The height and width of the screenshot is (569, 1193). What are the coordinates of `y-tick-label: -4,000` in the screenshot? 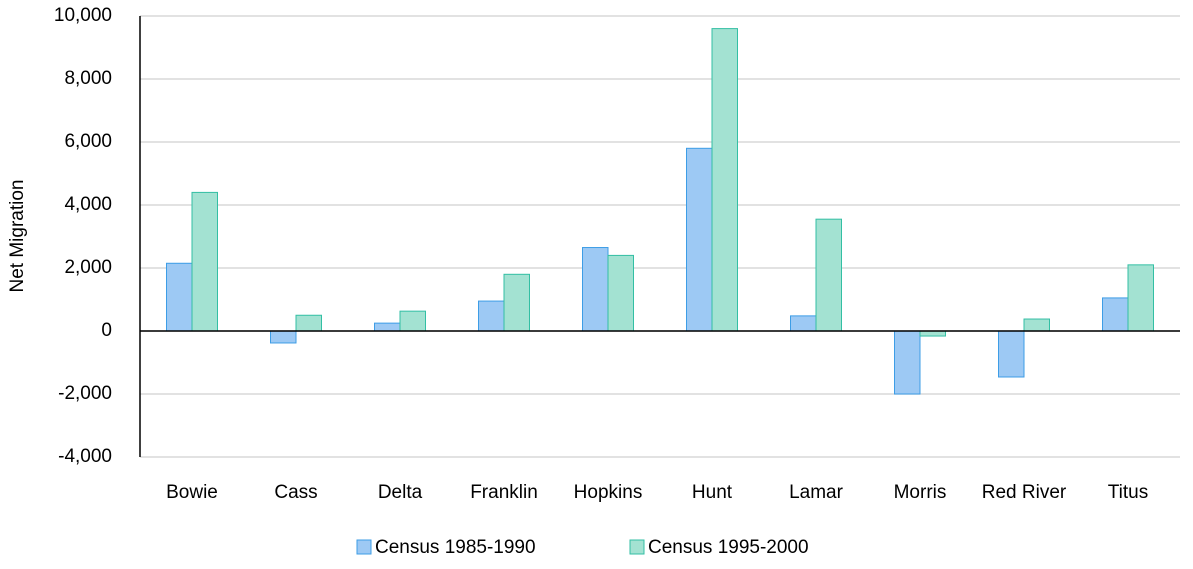 It's located at (85, 456).